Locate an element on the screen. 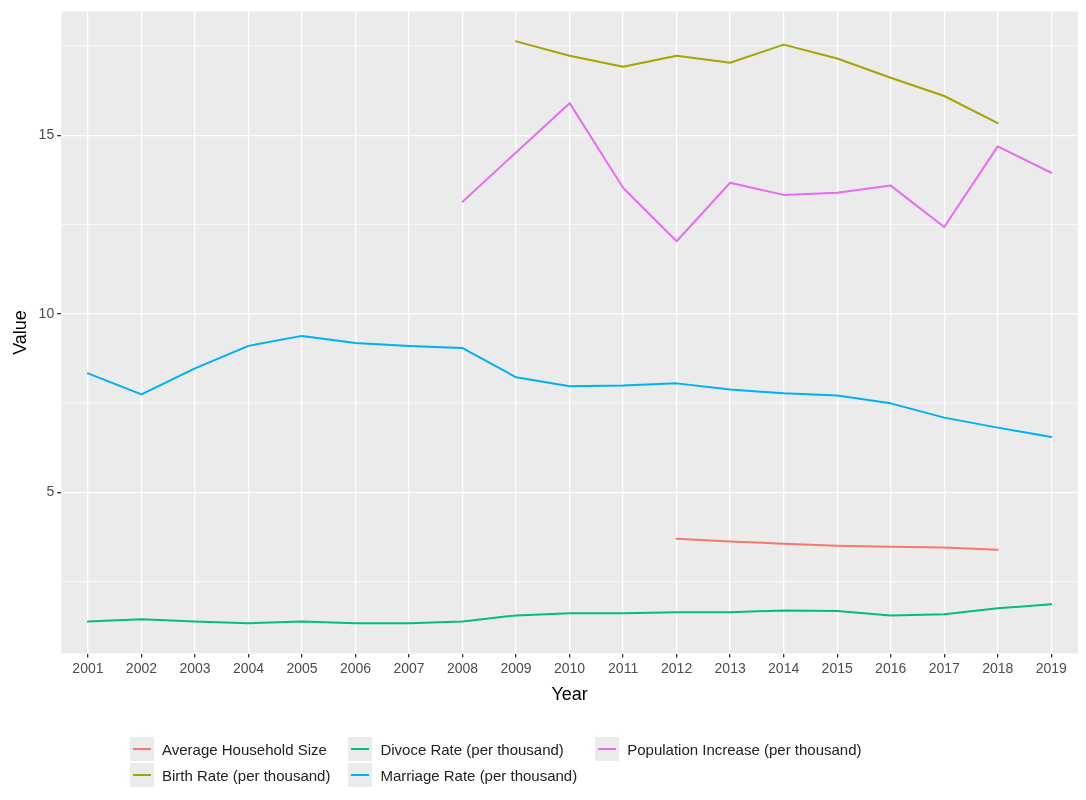 The width and height of the screenshot is (1086, 800). x-tick-label: 2015 is located at coordinates (837, 667).